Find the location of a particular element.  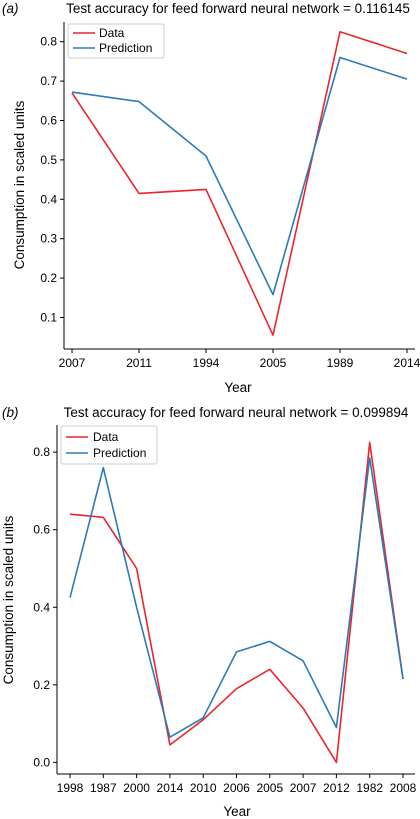

y-tick-label-a: 0.7 is located at coordinates (48, 81).